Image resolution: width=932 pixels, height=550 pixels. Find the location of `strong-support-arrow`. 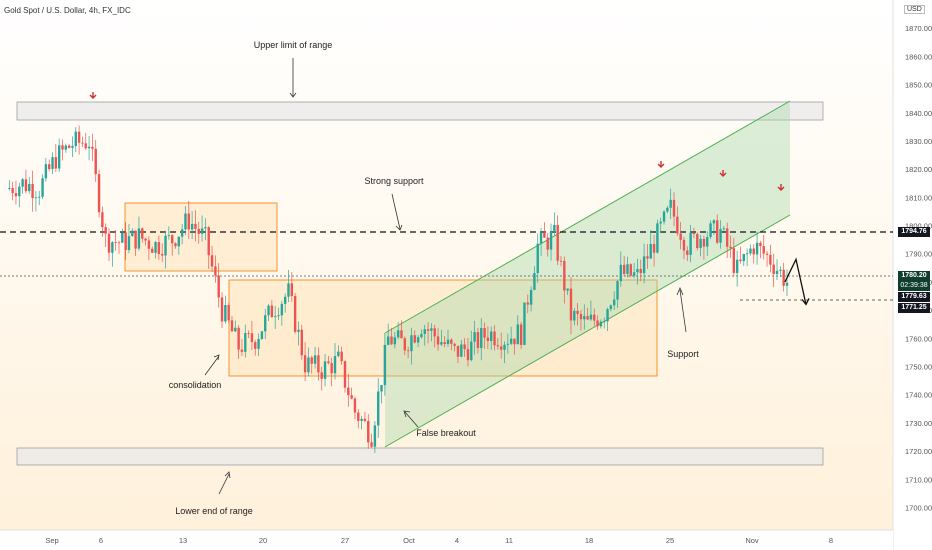

strong-support-arrow is located at coordinates (397, 212).